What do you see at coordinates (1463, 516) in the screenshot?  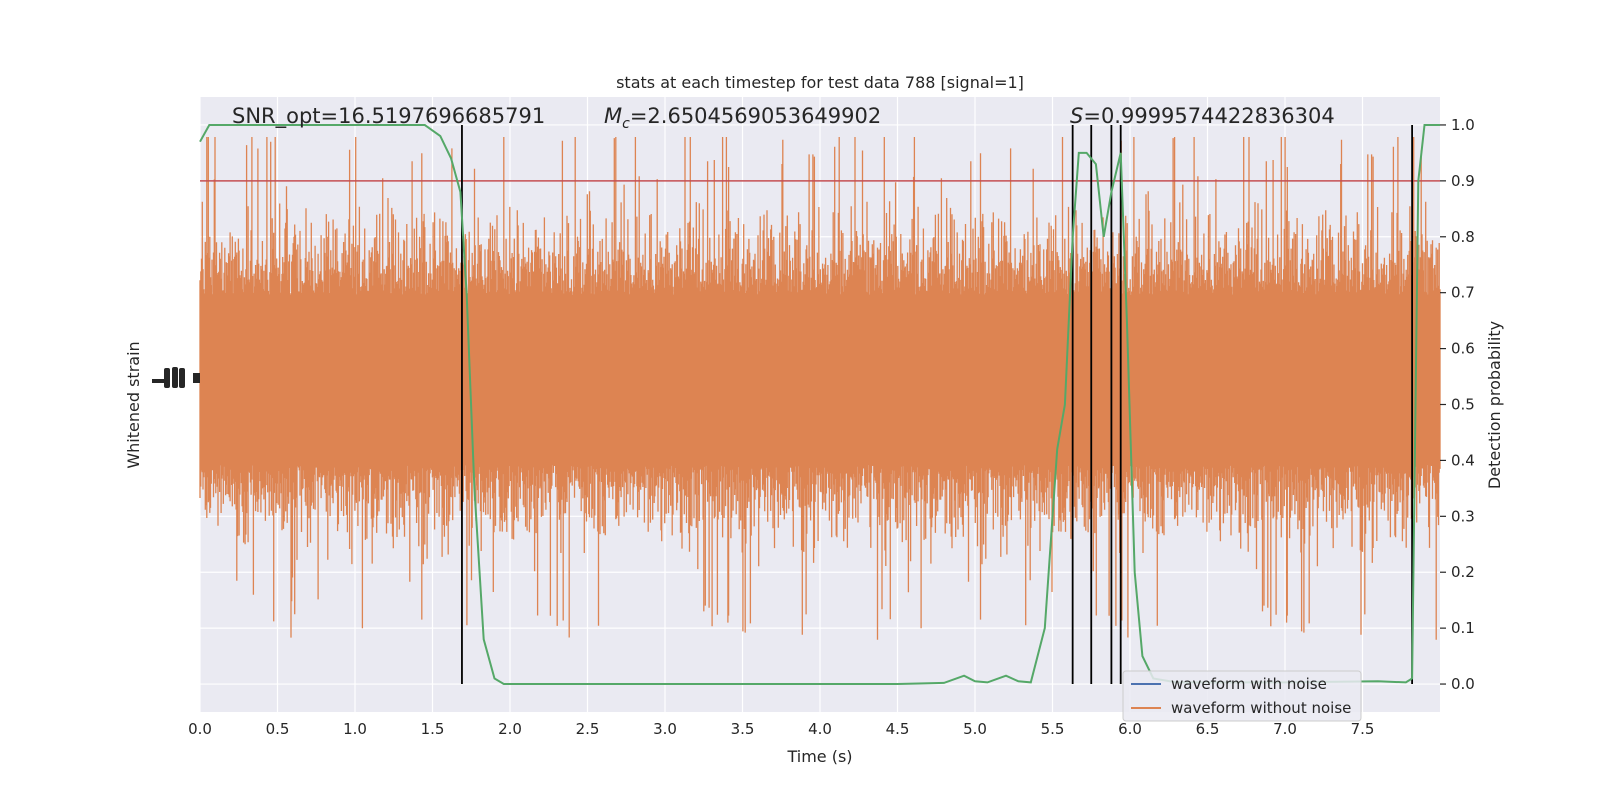 I see `right-tick-label: 0.3` at bounding box center [1463, 516].